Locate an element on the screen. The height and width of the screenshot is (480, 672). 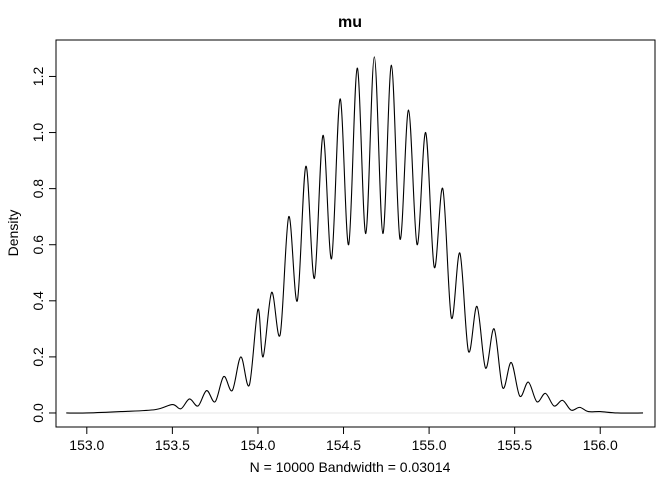
y-tick-label: 0.8 is located at coordinates (38, 189).